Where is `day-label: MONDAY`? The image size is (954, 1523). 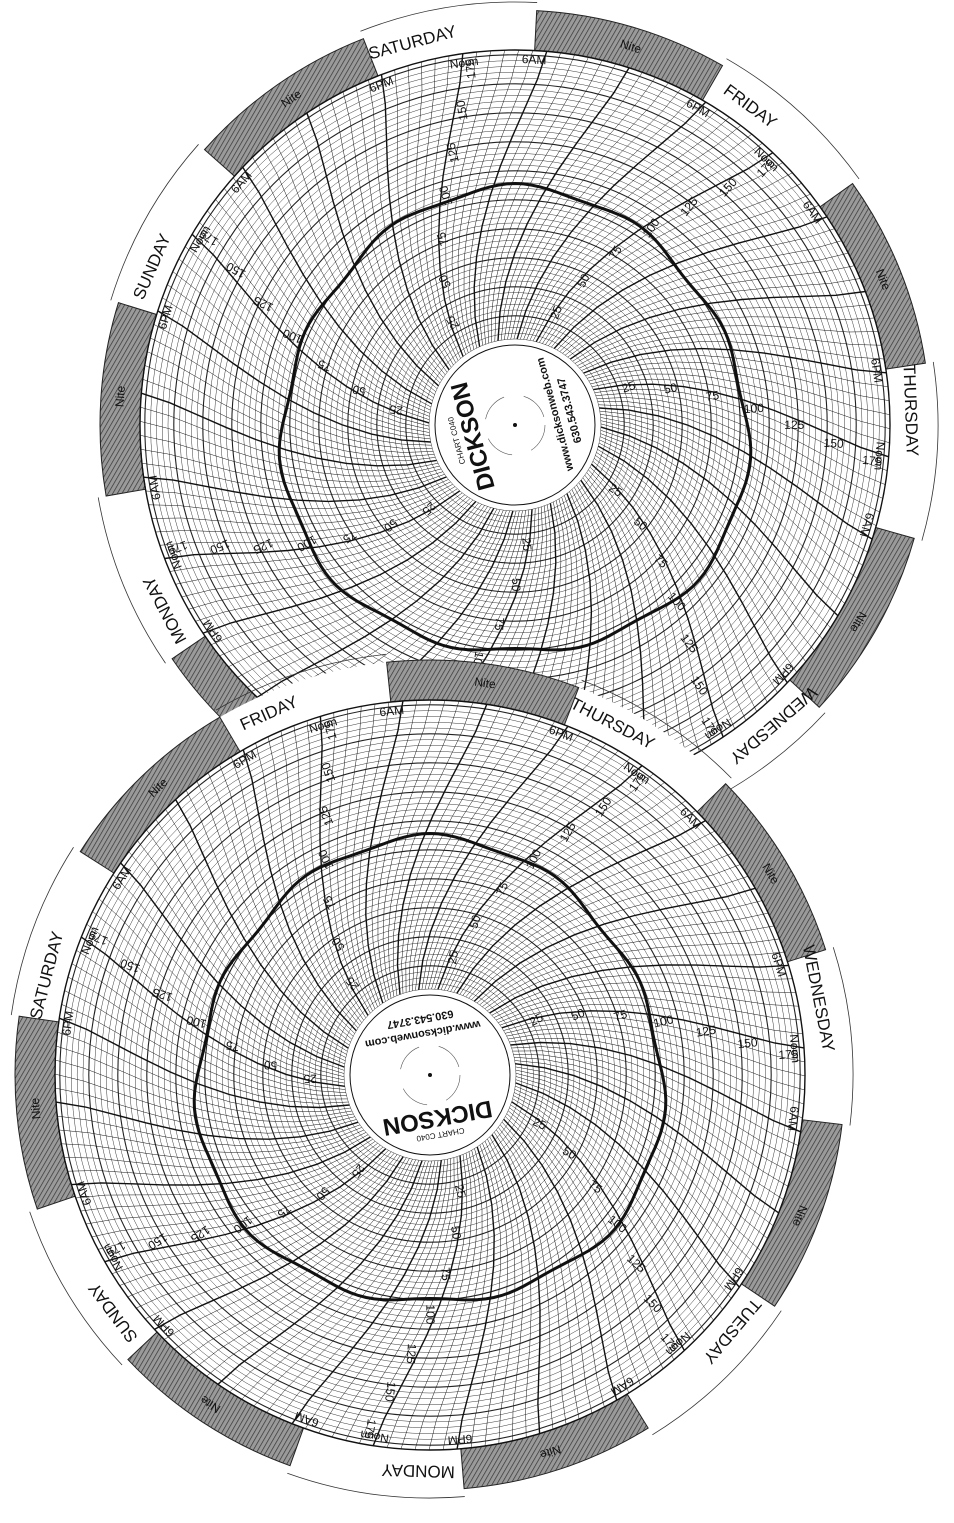
day-label: MONDAY is located at coordinates (418, 1470).